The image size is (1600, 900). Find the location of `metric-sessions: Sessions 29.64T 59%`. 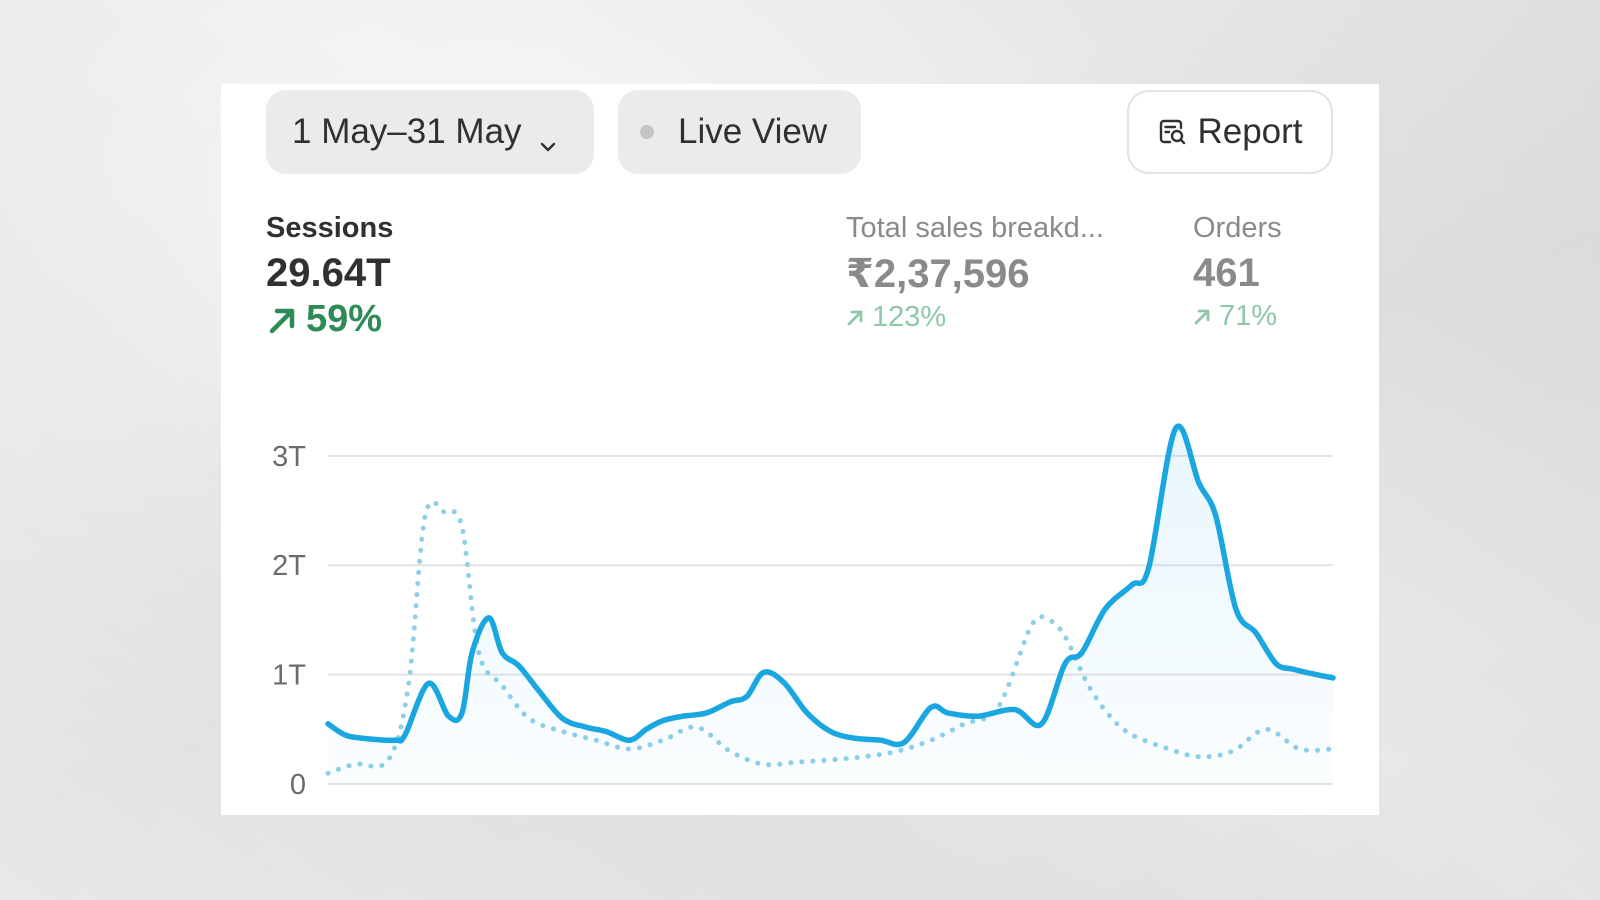

metric-sessions: Sessions 29.64T 59% is located at coordinates (329, 276).